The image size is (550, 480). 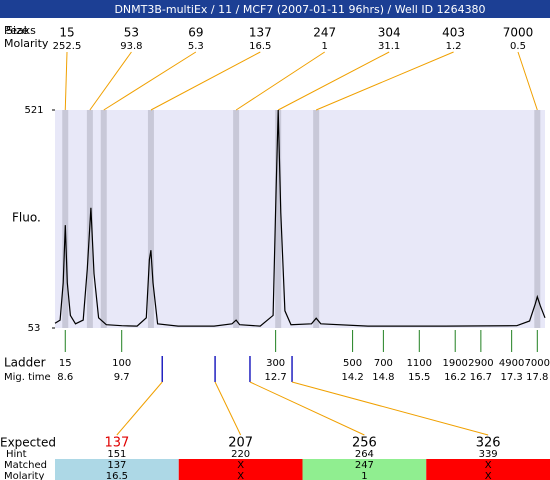 I want to click on peak-size: 247, so click(x=324, y=33).